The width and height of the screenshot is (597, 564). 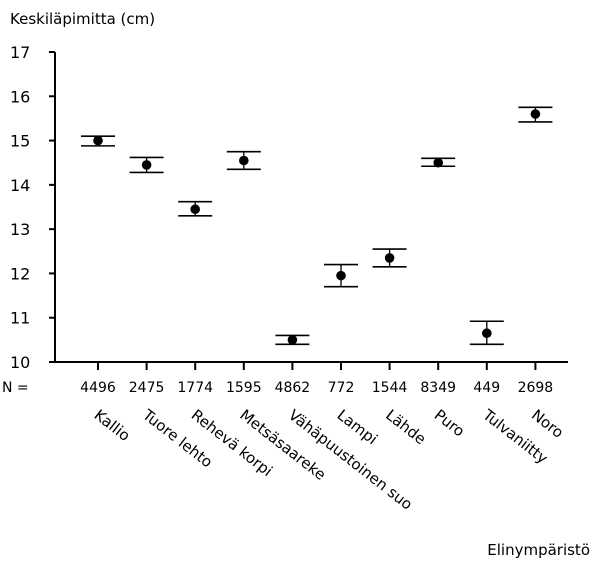 What do you see at coordinates (317, 366) in the screenshot?
I see `x-ticks` at bounding box center [317, 366].